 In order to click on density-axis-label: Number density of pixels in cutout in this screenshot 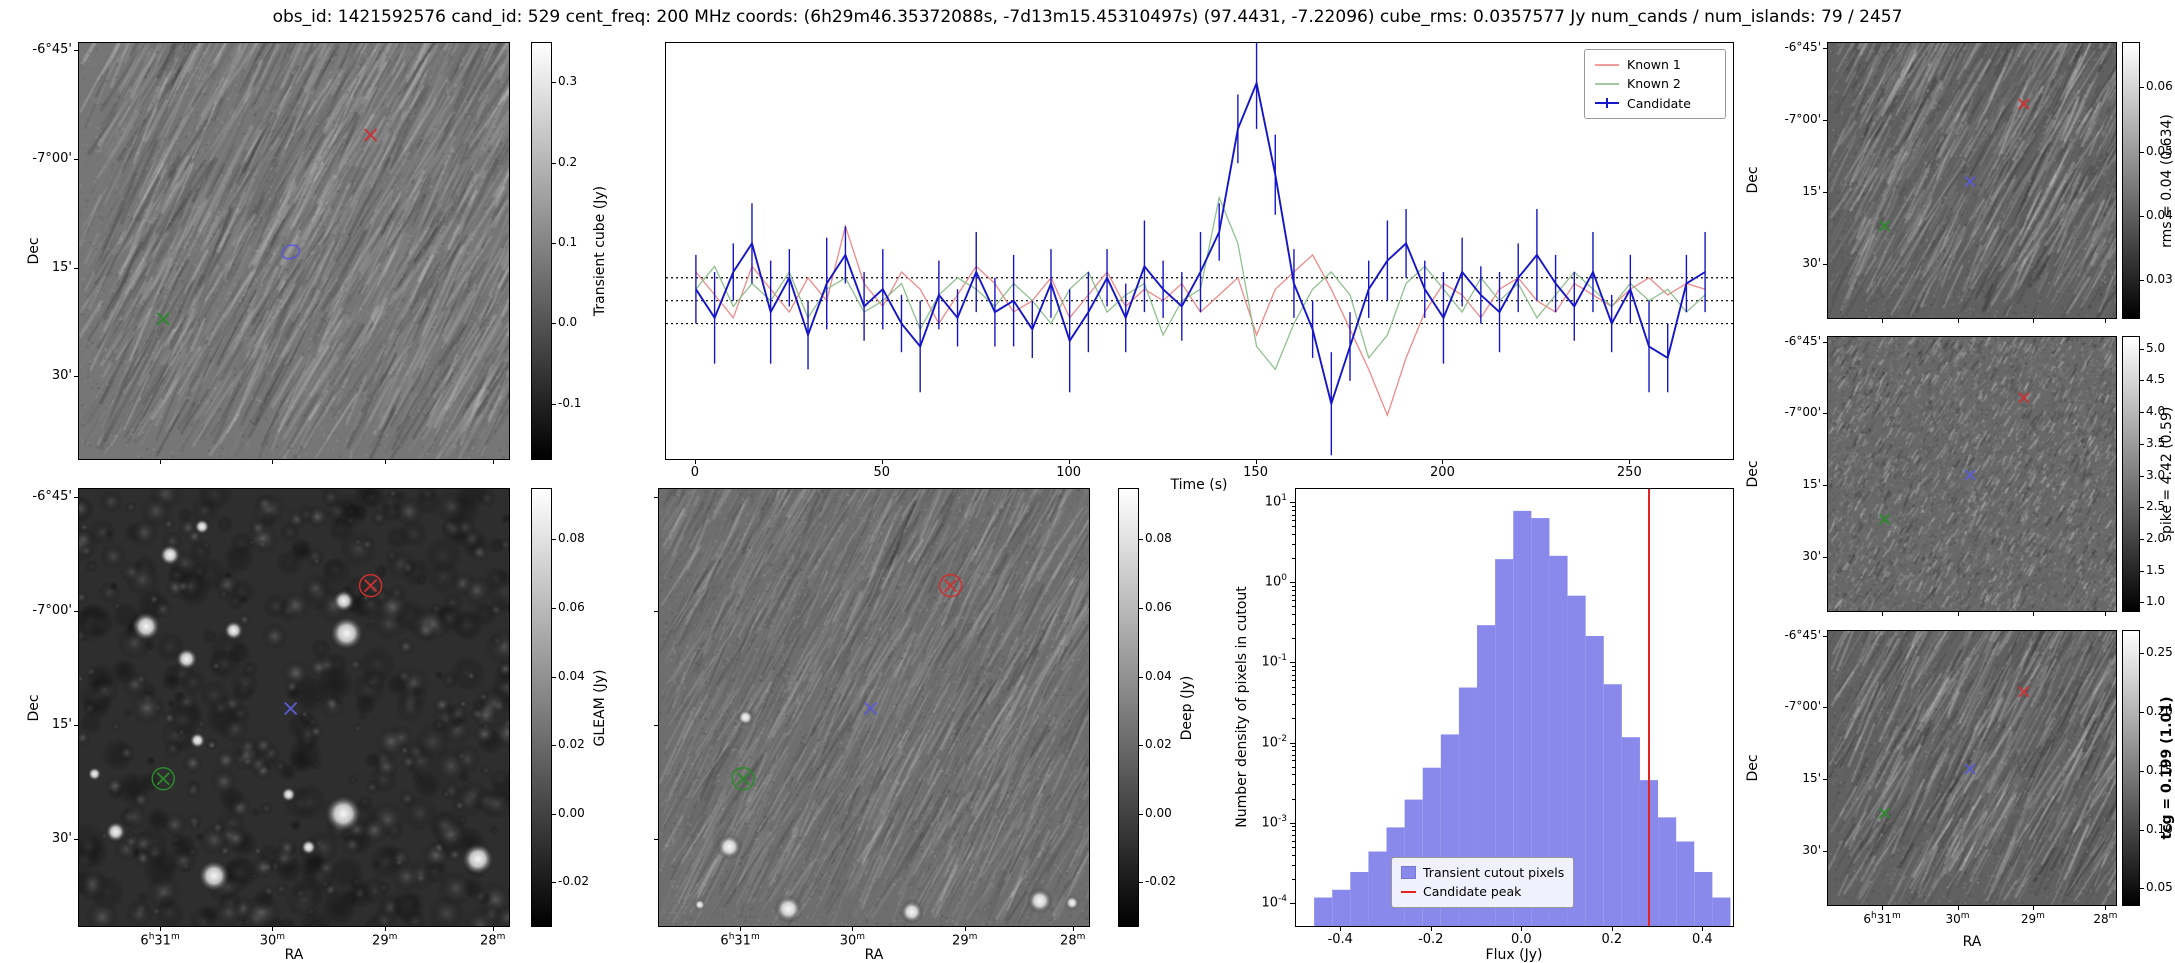, I will do `click(1242, 707)`.